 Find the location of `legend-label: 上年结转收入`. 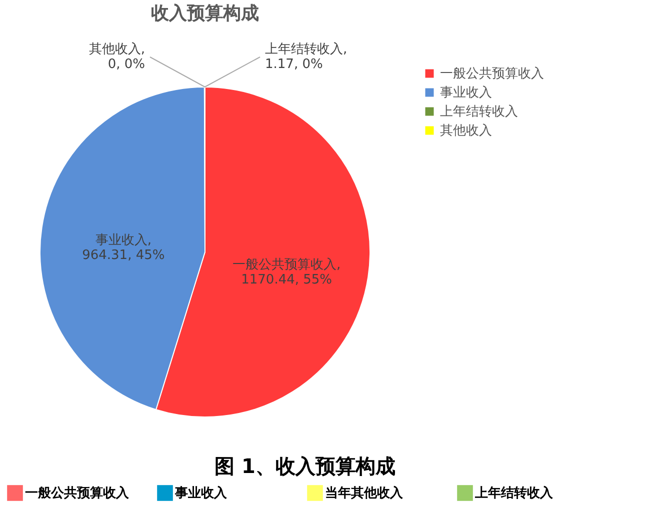

legend-label: 上年结转收入 is located at coordinates (479, 112).